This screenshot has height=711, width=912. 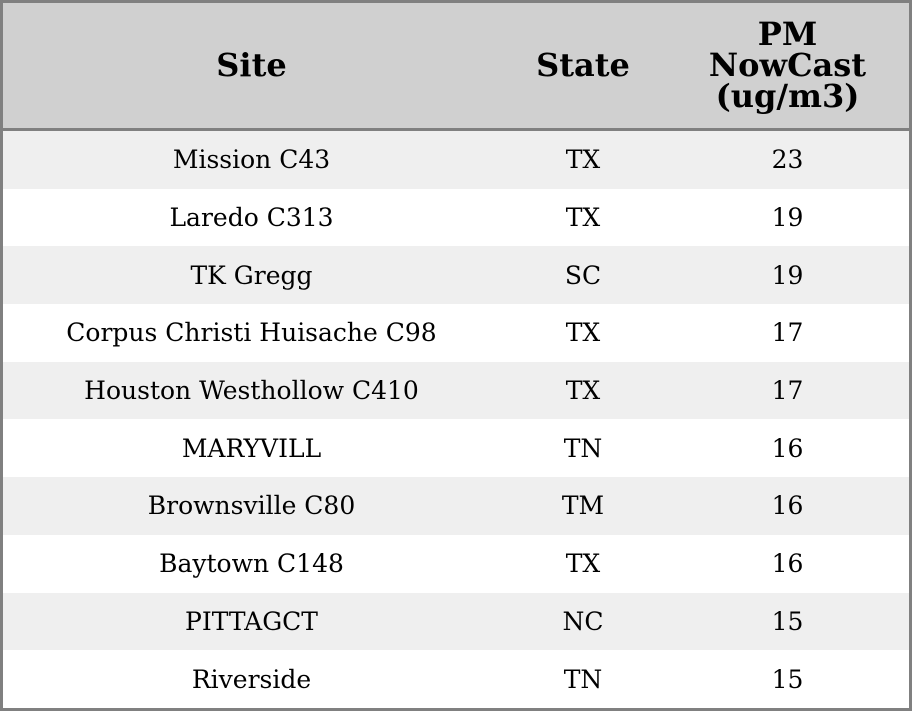 I want to click on table-row: Baytown C148 TX 16, so click(x=456, y=563).